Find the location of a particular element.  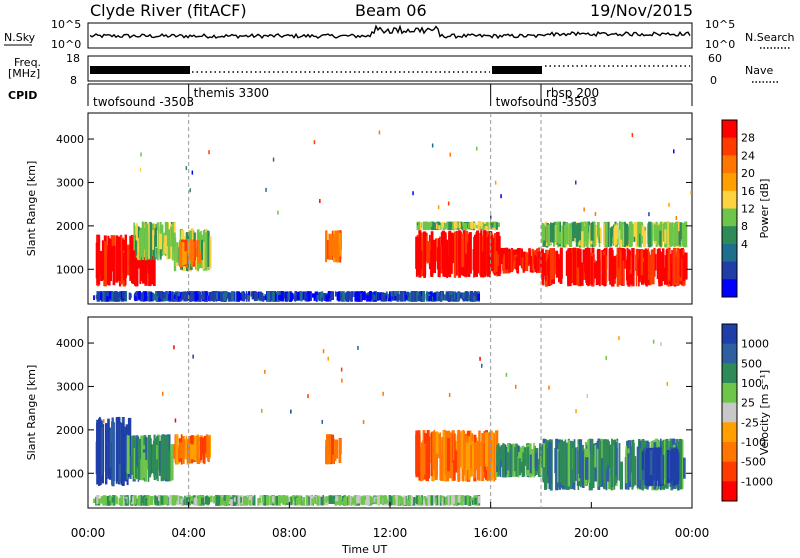

colorbar-tick-label: 25 is located at coordinates (748, 403).